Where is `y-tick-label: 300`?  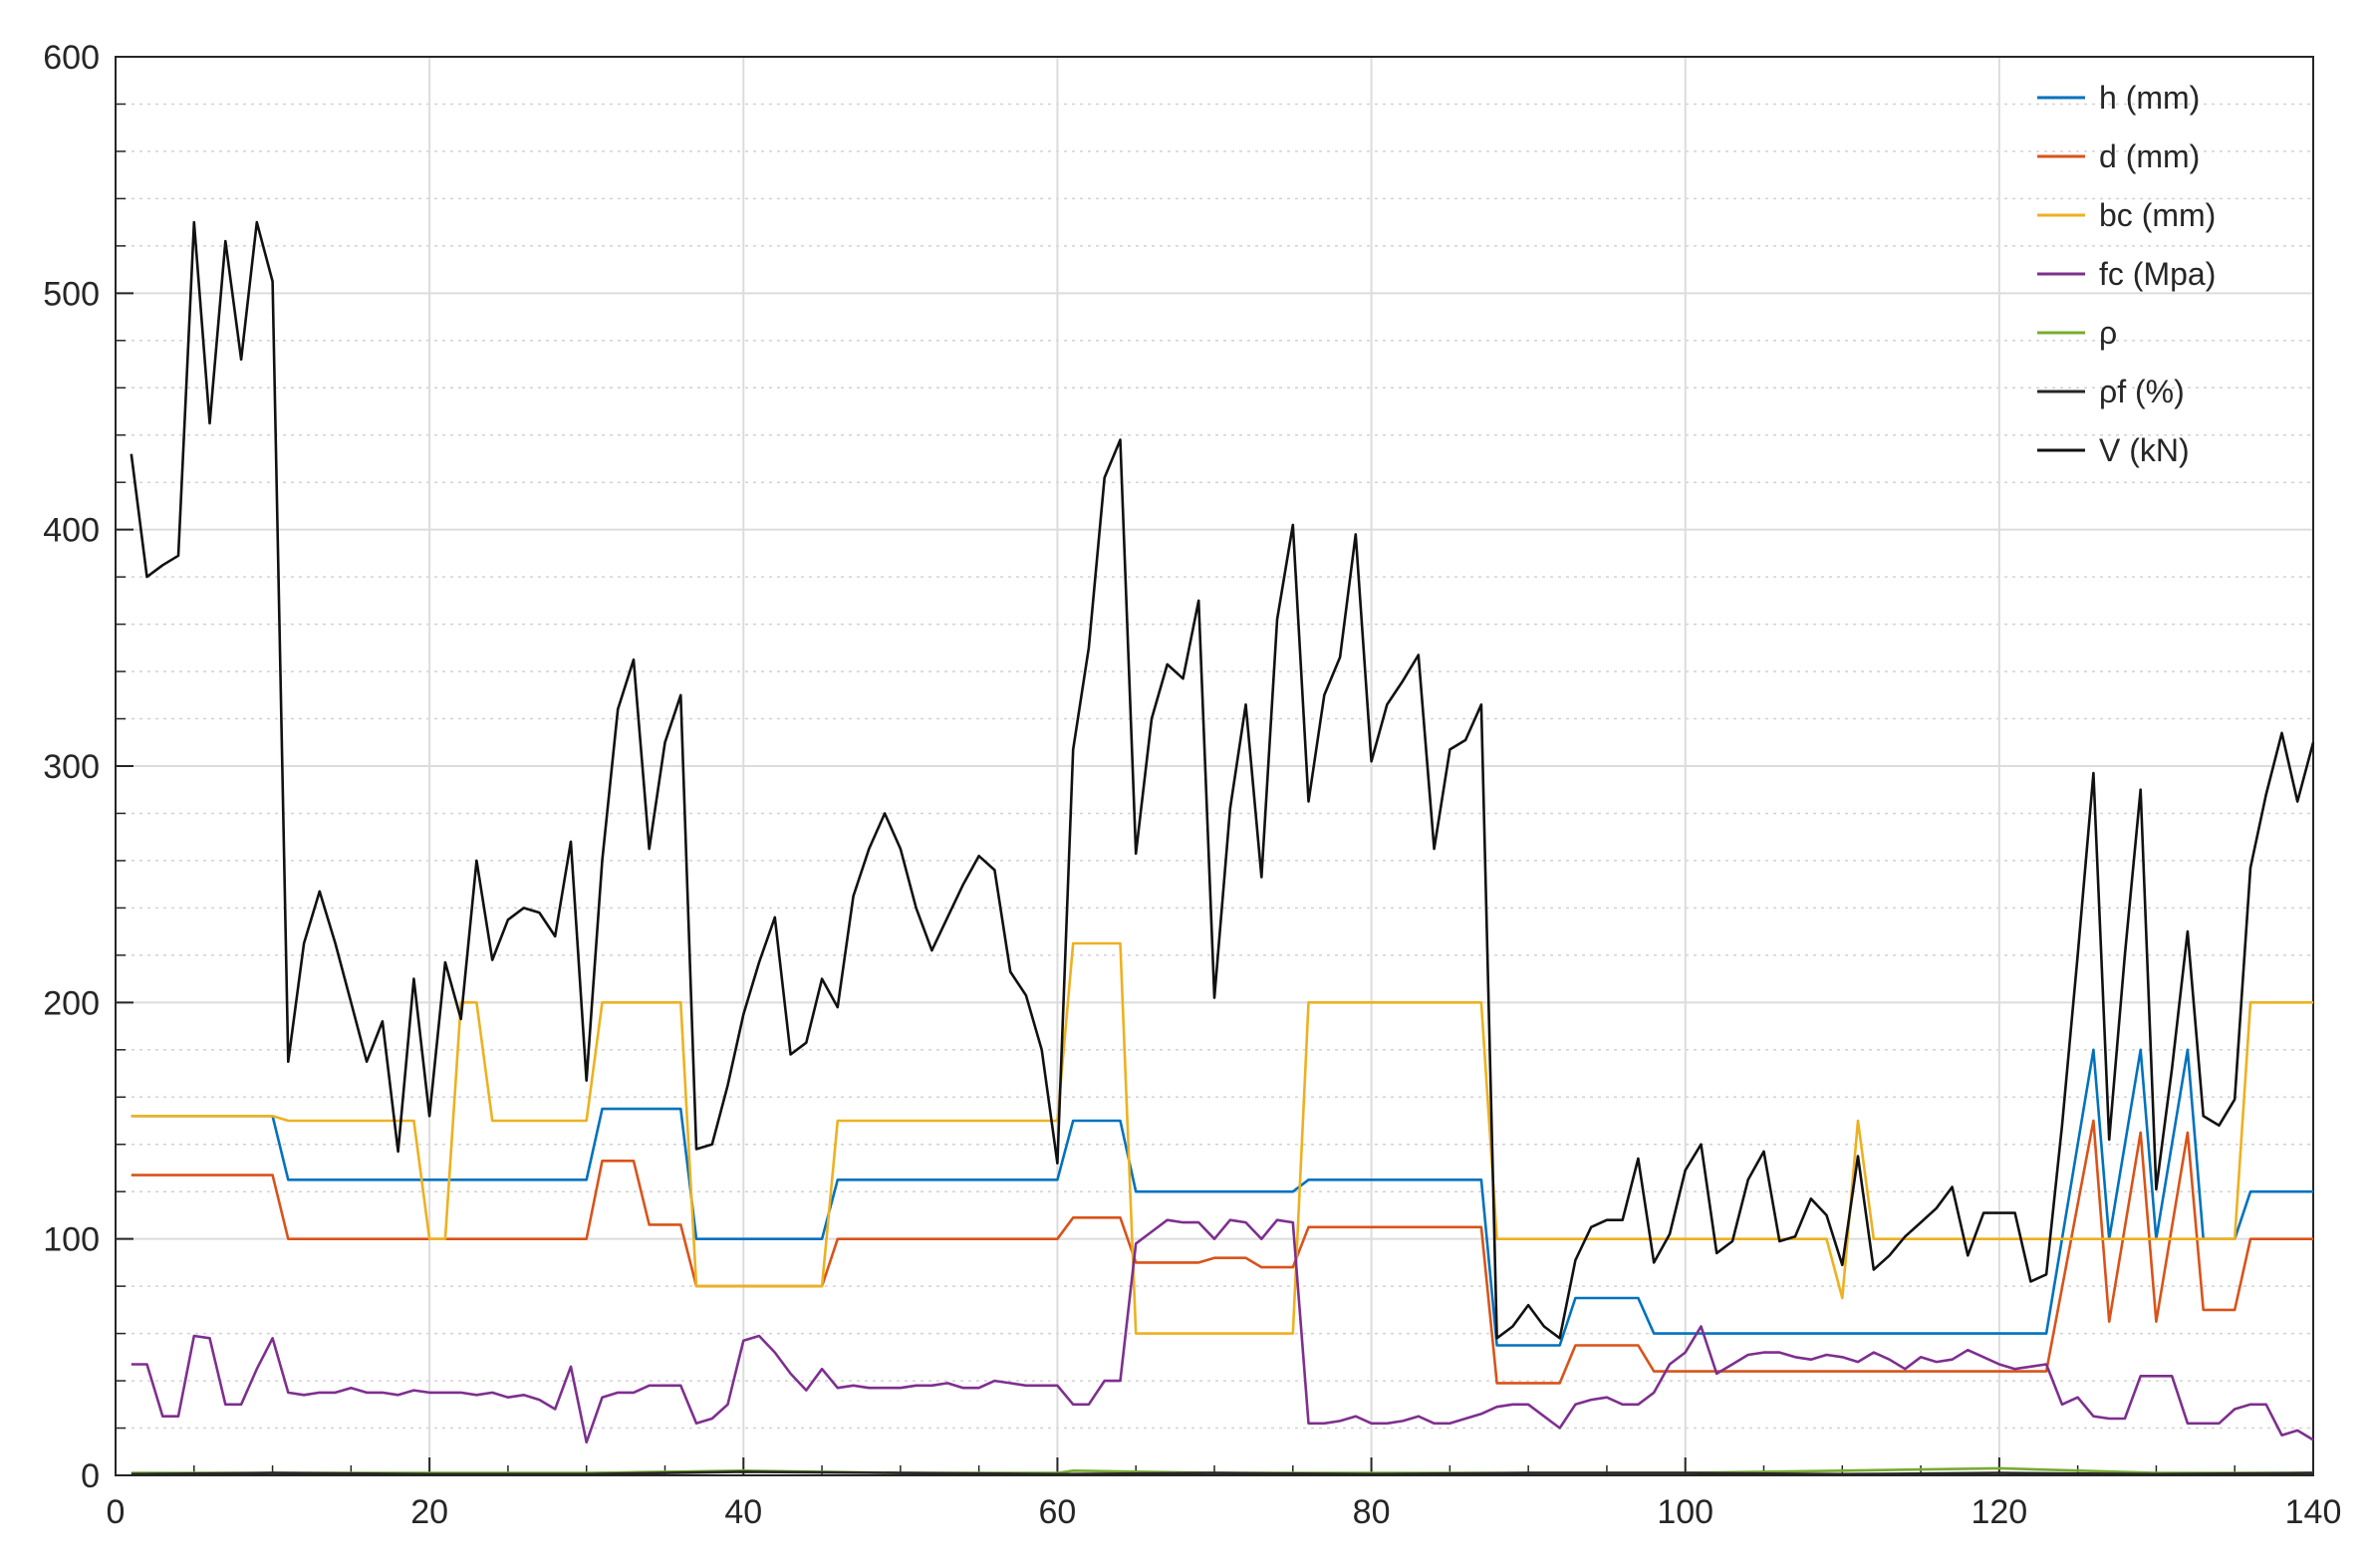
y-tick-label: 300 is located at coordinates (71, 767).